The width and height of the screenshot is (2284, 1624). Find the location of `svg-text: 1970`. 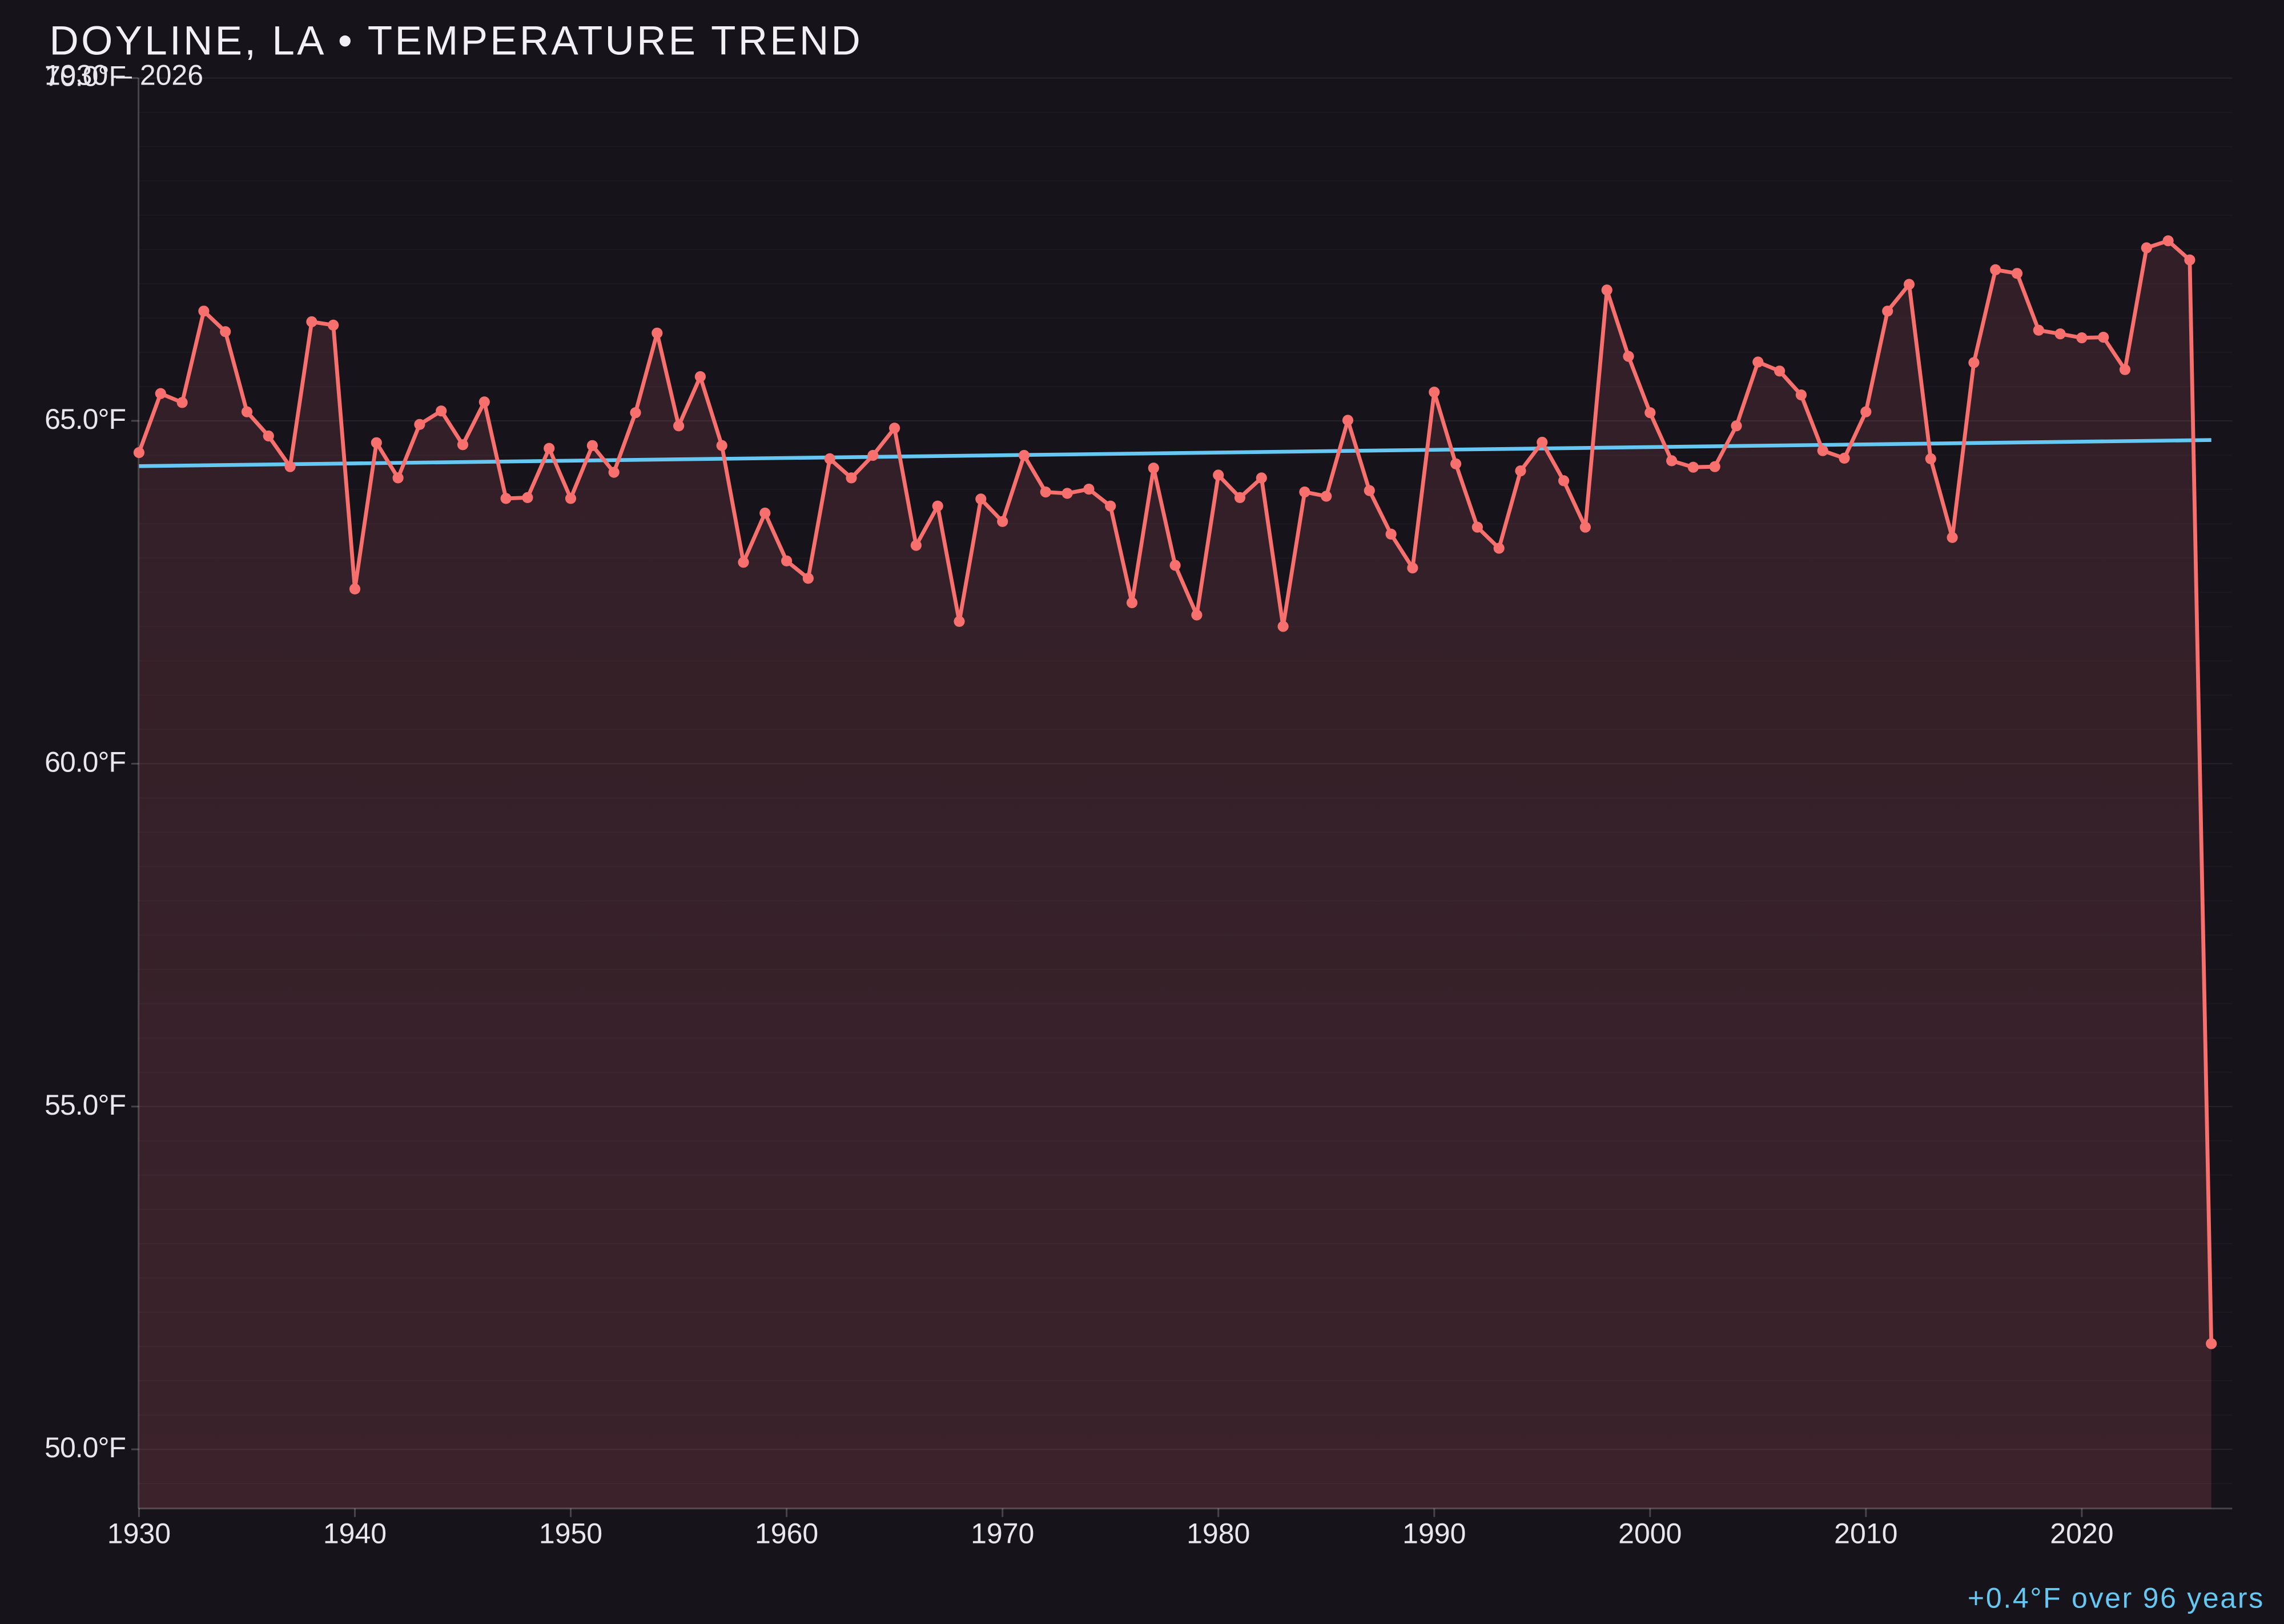

svg-text: 1970 is located at coordinates (1002, 1534).